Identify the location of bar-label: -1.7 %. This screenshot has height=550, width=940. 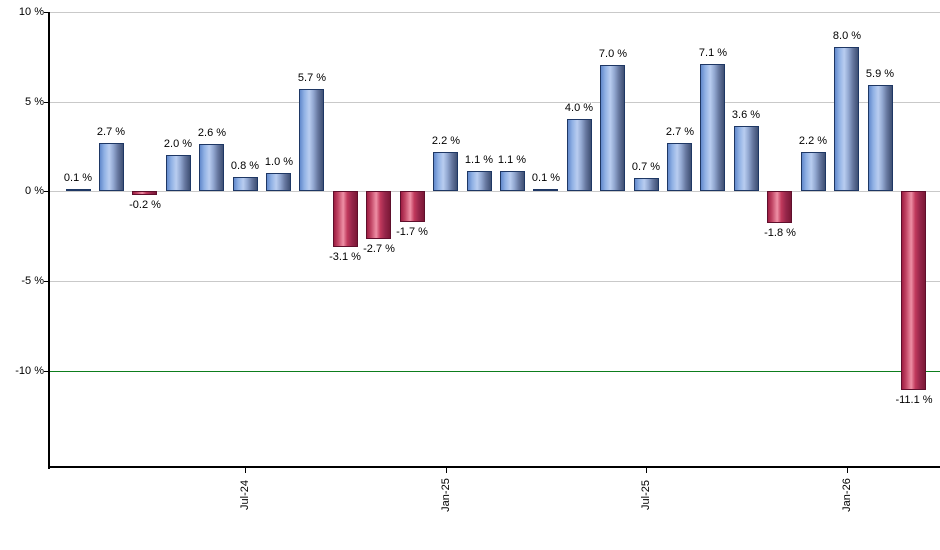
(412, 232).